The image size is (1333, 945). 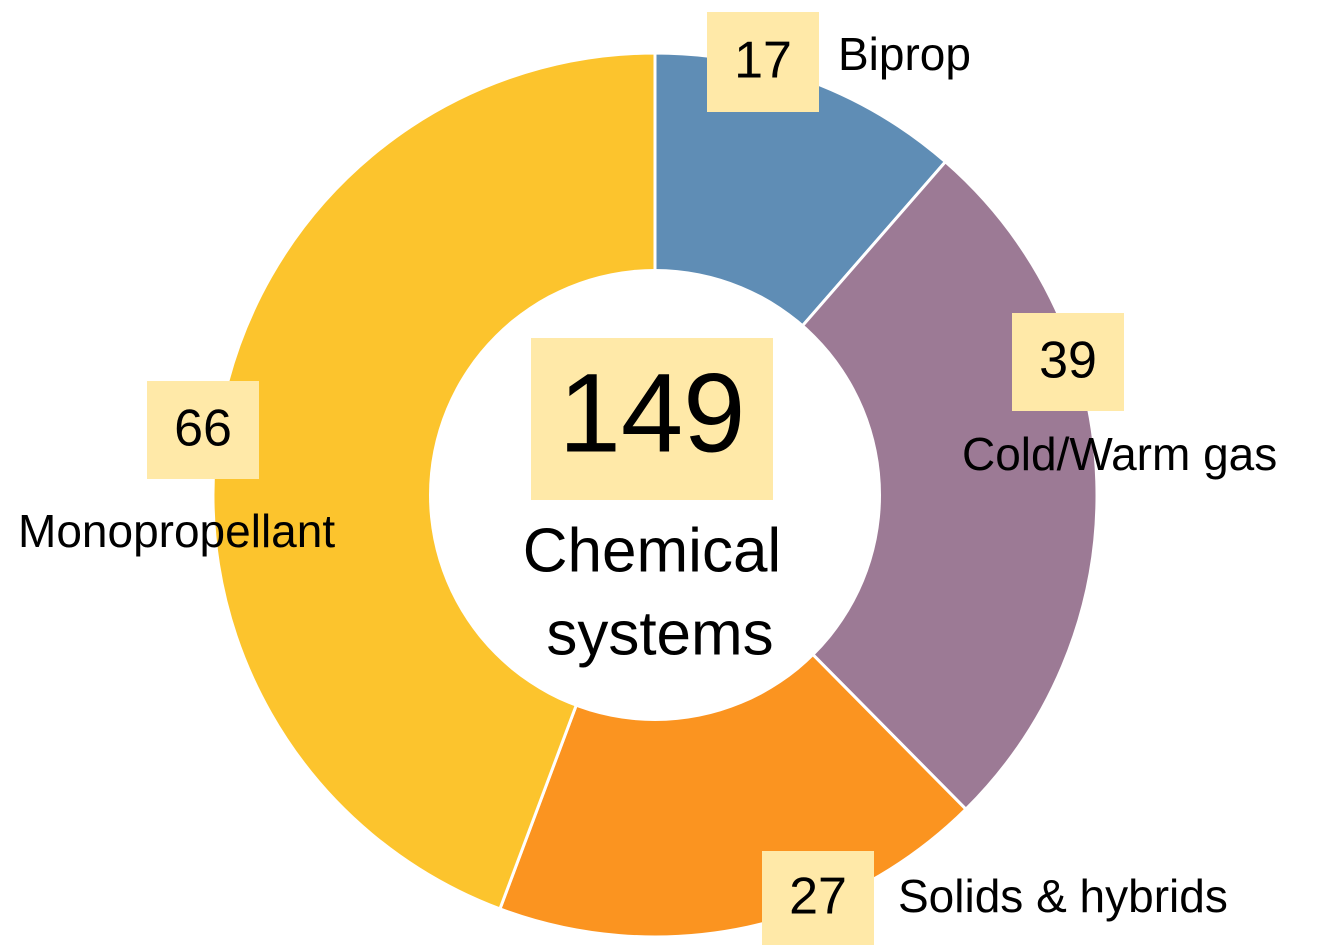 I want to click on value-label: 39, so click(x=1068, y=361).